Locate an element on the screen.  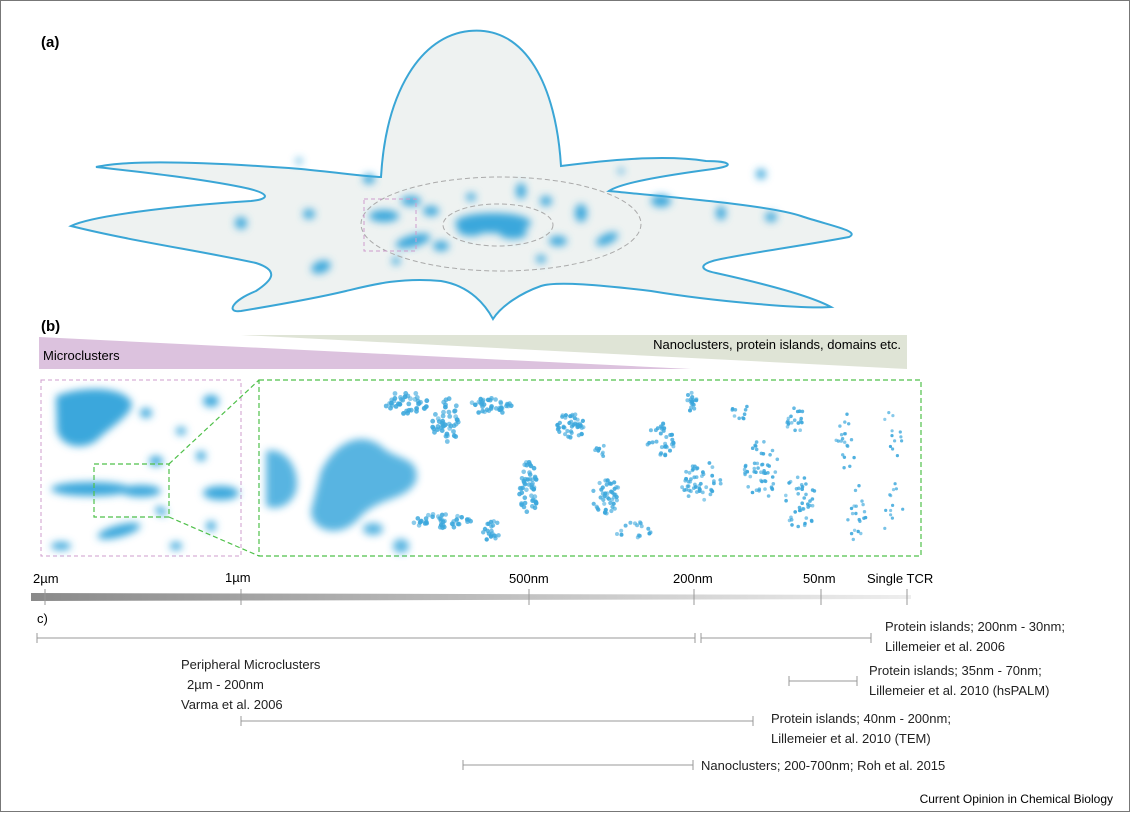
dashed-ellipse-inner is located at coordinates (498, 225).